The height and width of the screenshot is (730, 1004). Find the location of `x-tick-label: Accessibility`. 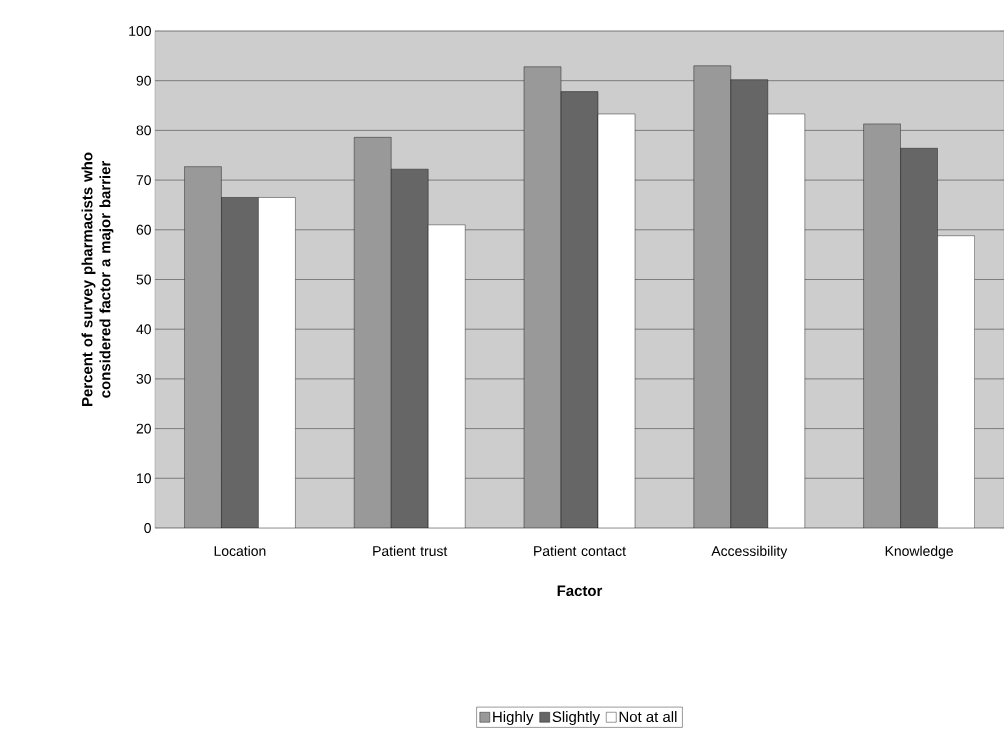

x-tick-label: Accessibility is located at coordinates (749, 552).